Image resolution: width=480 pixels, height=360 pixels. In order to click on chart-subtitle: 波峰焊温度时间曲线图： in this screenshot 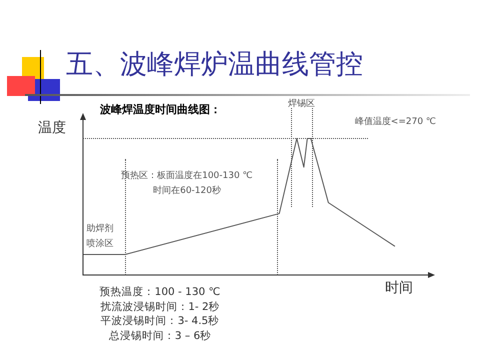, I will do `click(160, 110)`.